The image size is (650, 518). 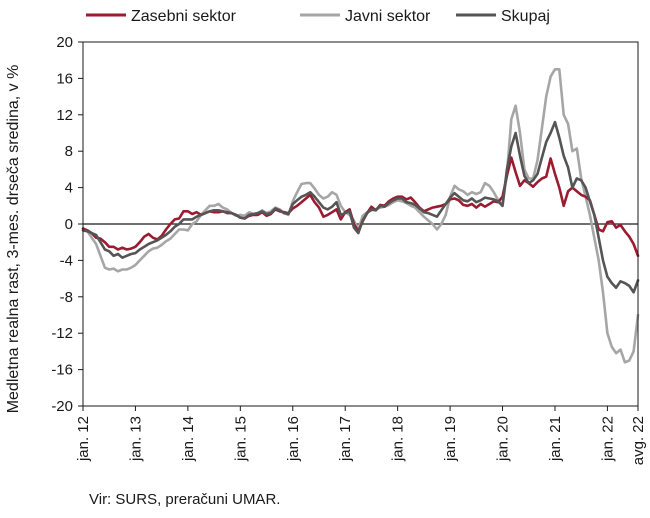 I want to click on y-axis: 20 16 12 8 4 0 -4 -8 -12 -16 -20, so click(x=67, y=224).